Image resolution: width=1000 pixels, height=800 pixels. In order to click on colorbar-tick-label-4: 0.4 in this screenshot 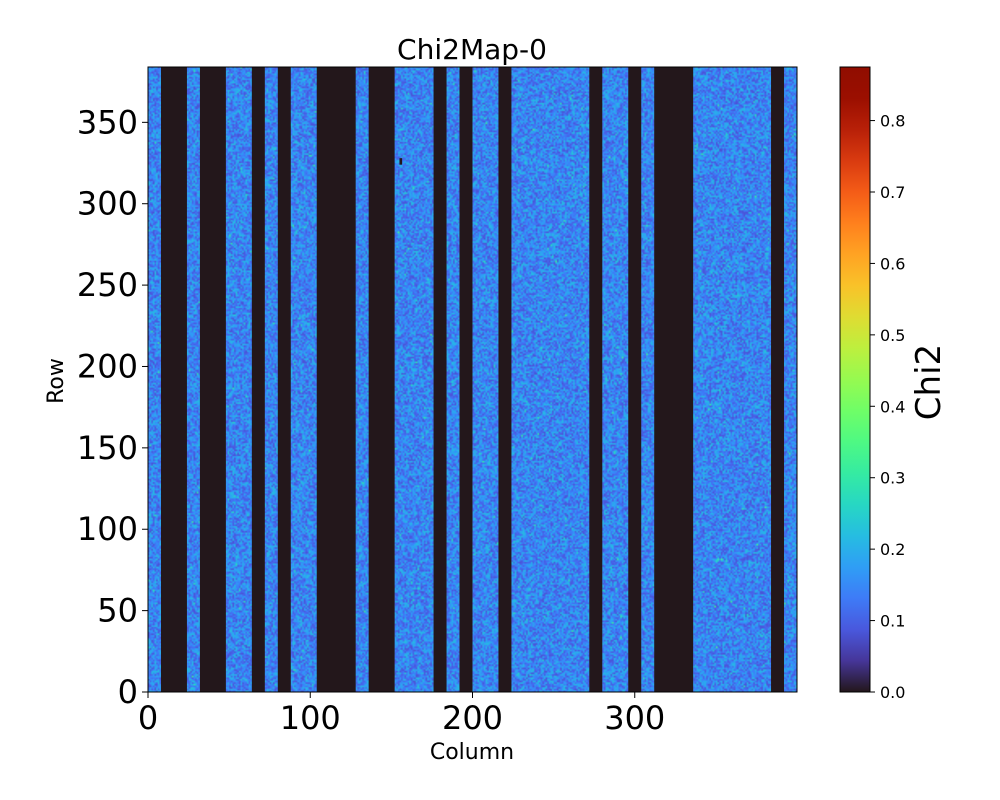, I will do `click(892, 406)`.